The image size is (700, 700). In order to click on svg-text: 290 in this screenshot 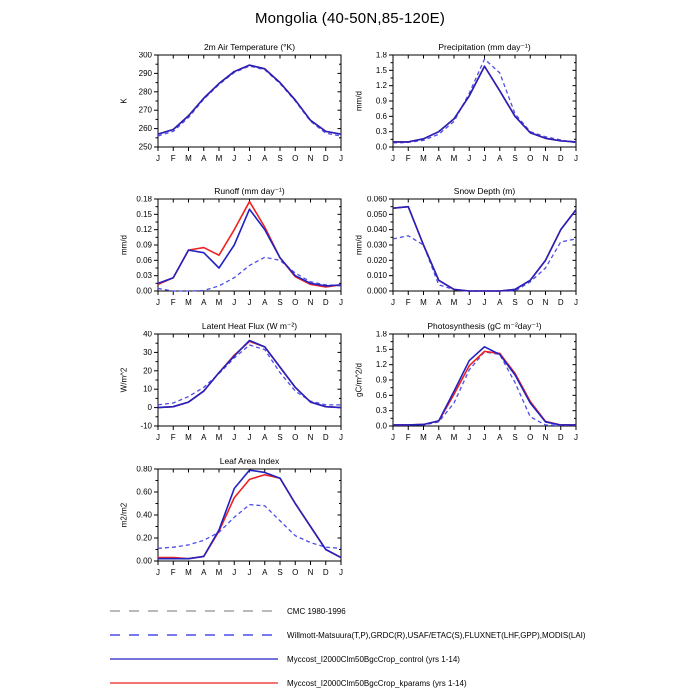, I will do `click(146, 73)`.